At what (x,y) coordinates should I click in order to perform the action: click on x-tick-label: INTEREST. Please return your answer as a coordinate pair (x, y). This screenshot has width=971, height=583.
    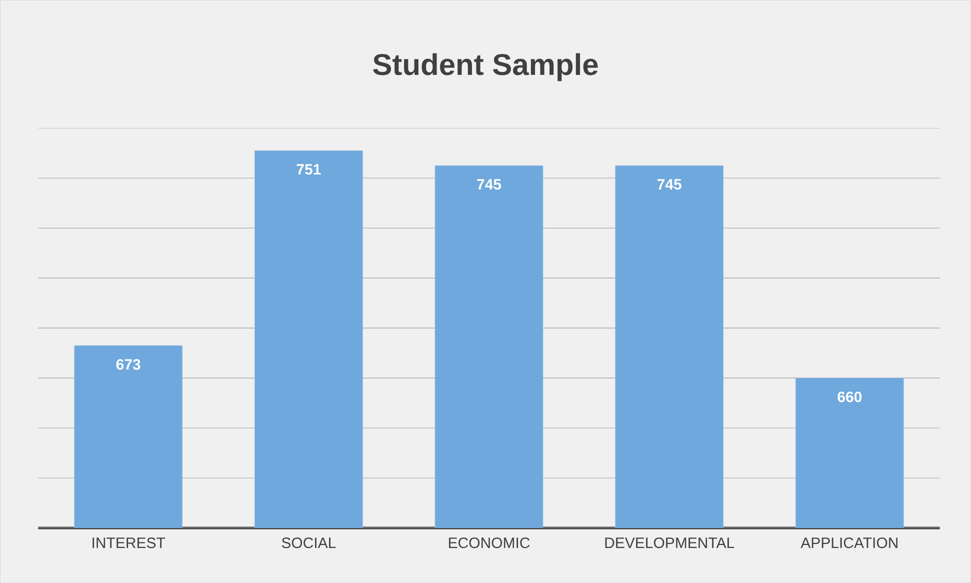
    Looking at the image, I should click on (129, 542).